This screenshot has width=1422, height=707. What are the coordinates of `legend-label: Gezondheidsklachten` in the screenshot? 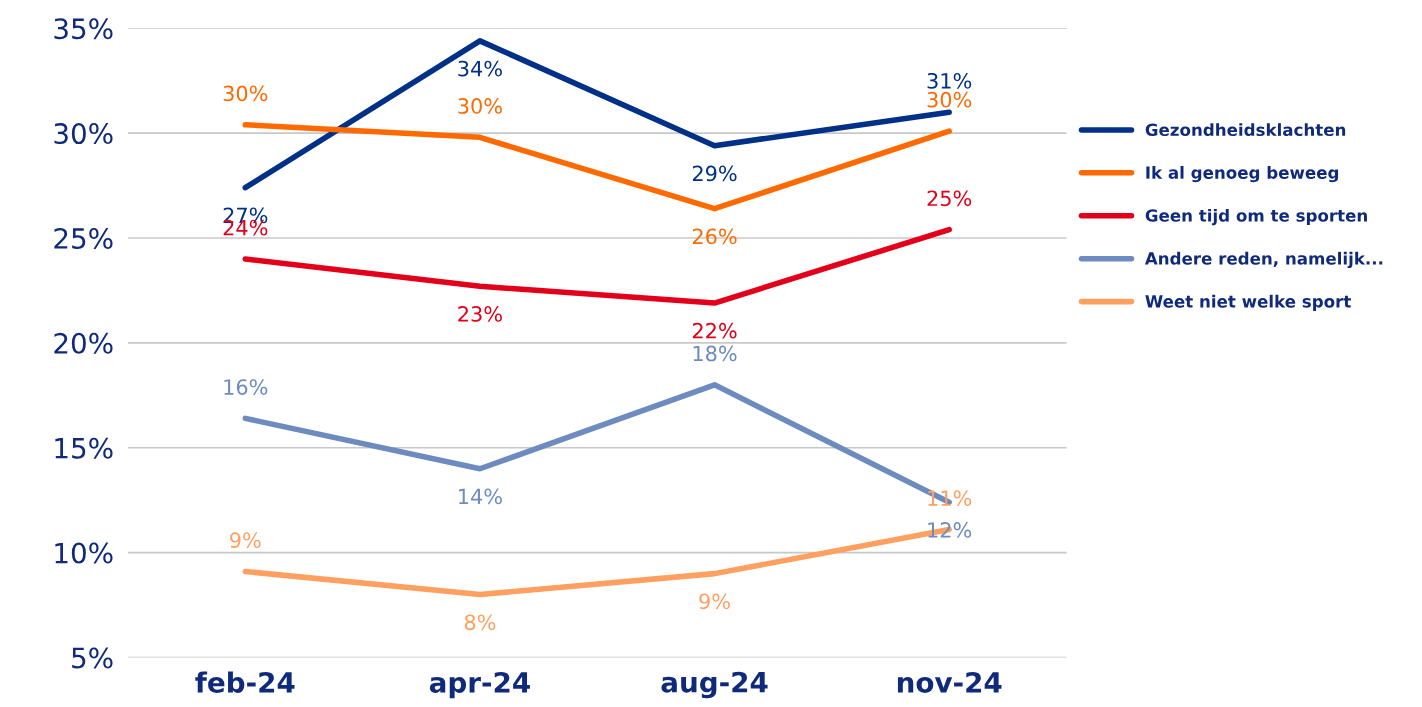 It's located at (1245, 130).